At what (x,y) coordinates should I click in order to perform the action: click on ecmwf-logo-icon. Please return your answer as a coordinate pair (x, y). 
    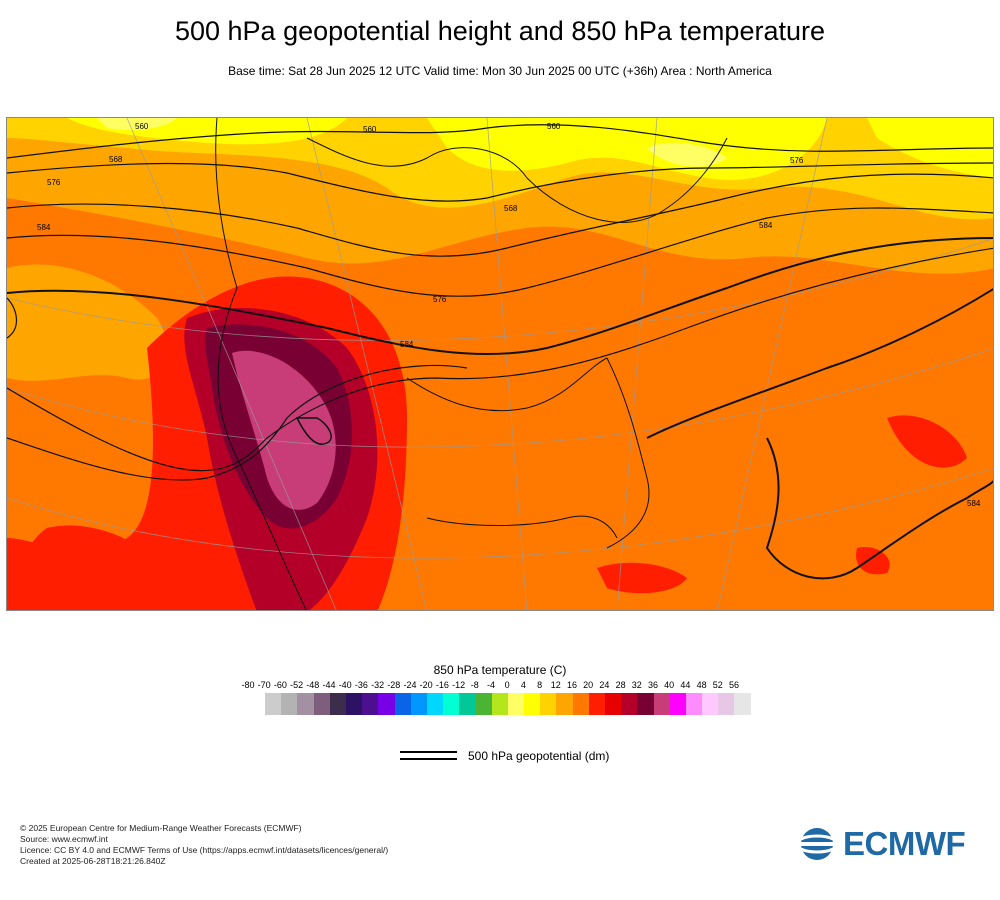
    Looking at the image, I should click on (817, 844).